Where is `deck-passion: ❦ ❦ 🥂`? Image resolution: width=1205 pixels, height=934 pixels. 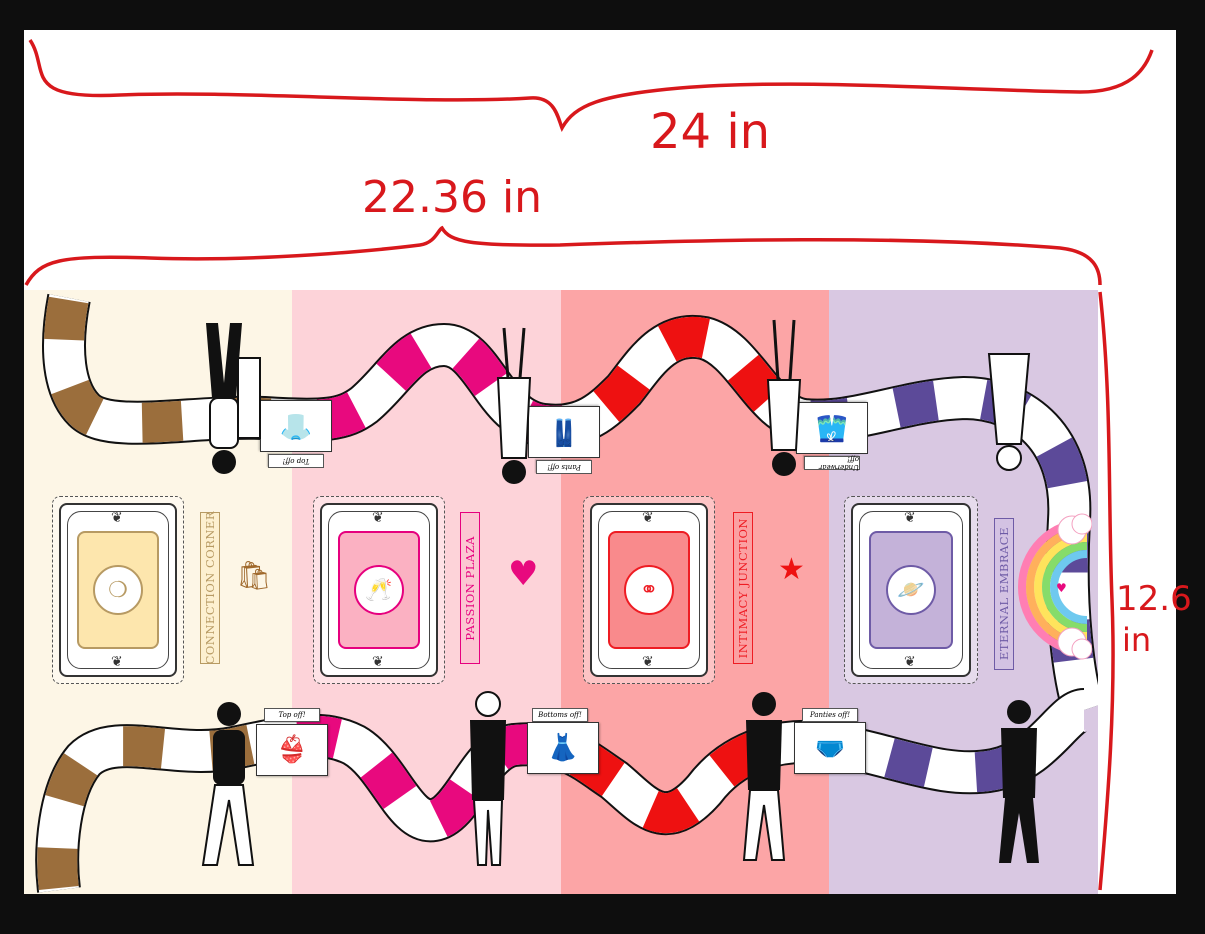
deck-passion: ❦ ❦ 🥂 is located at coordinates (379, 590).